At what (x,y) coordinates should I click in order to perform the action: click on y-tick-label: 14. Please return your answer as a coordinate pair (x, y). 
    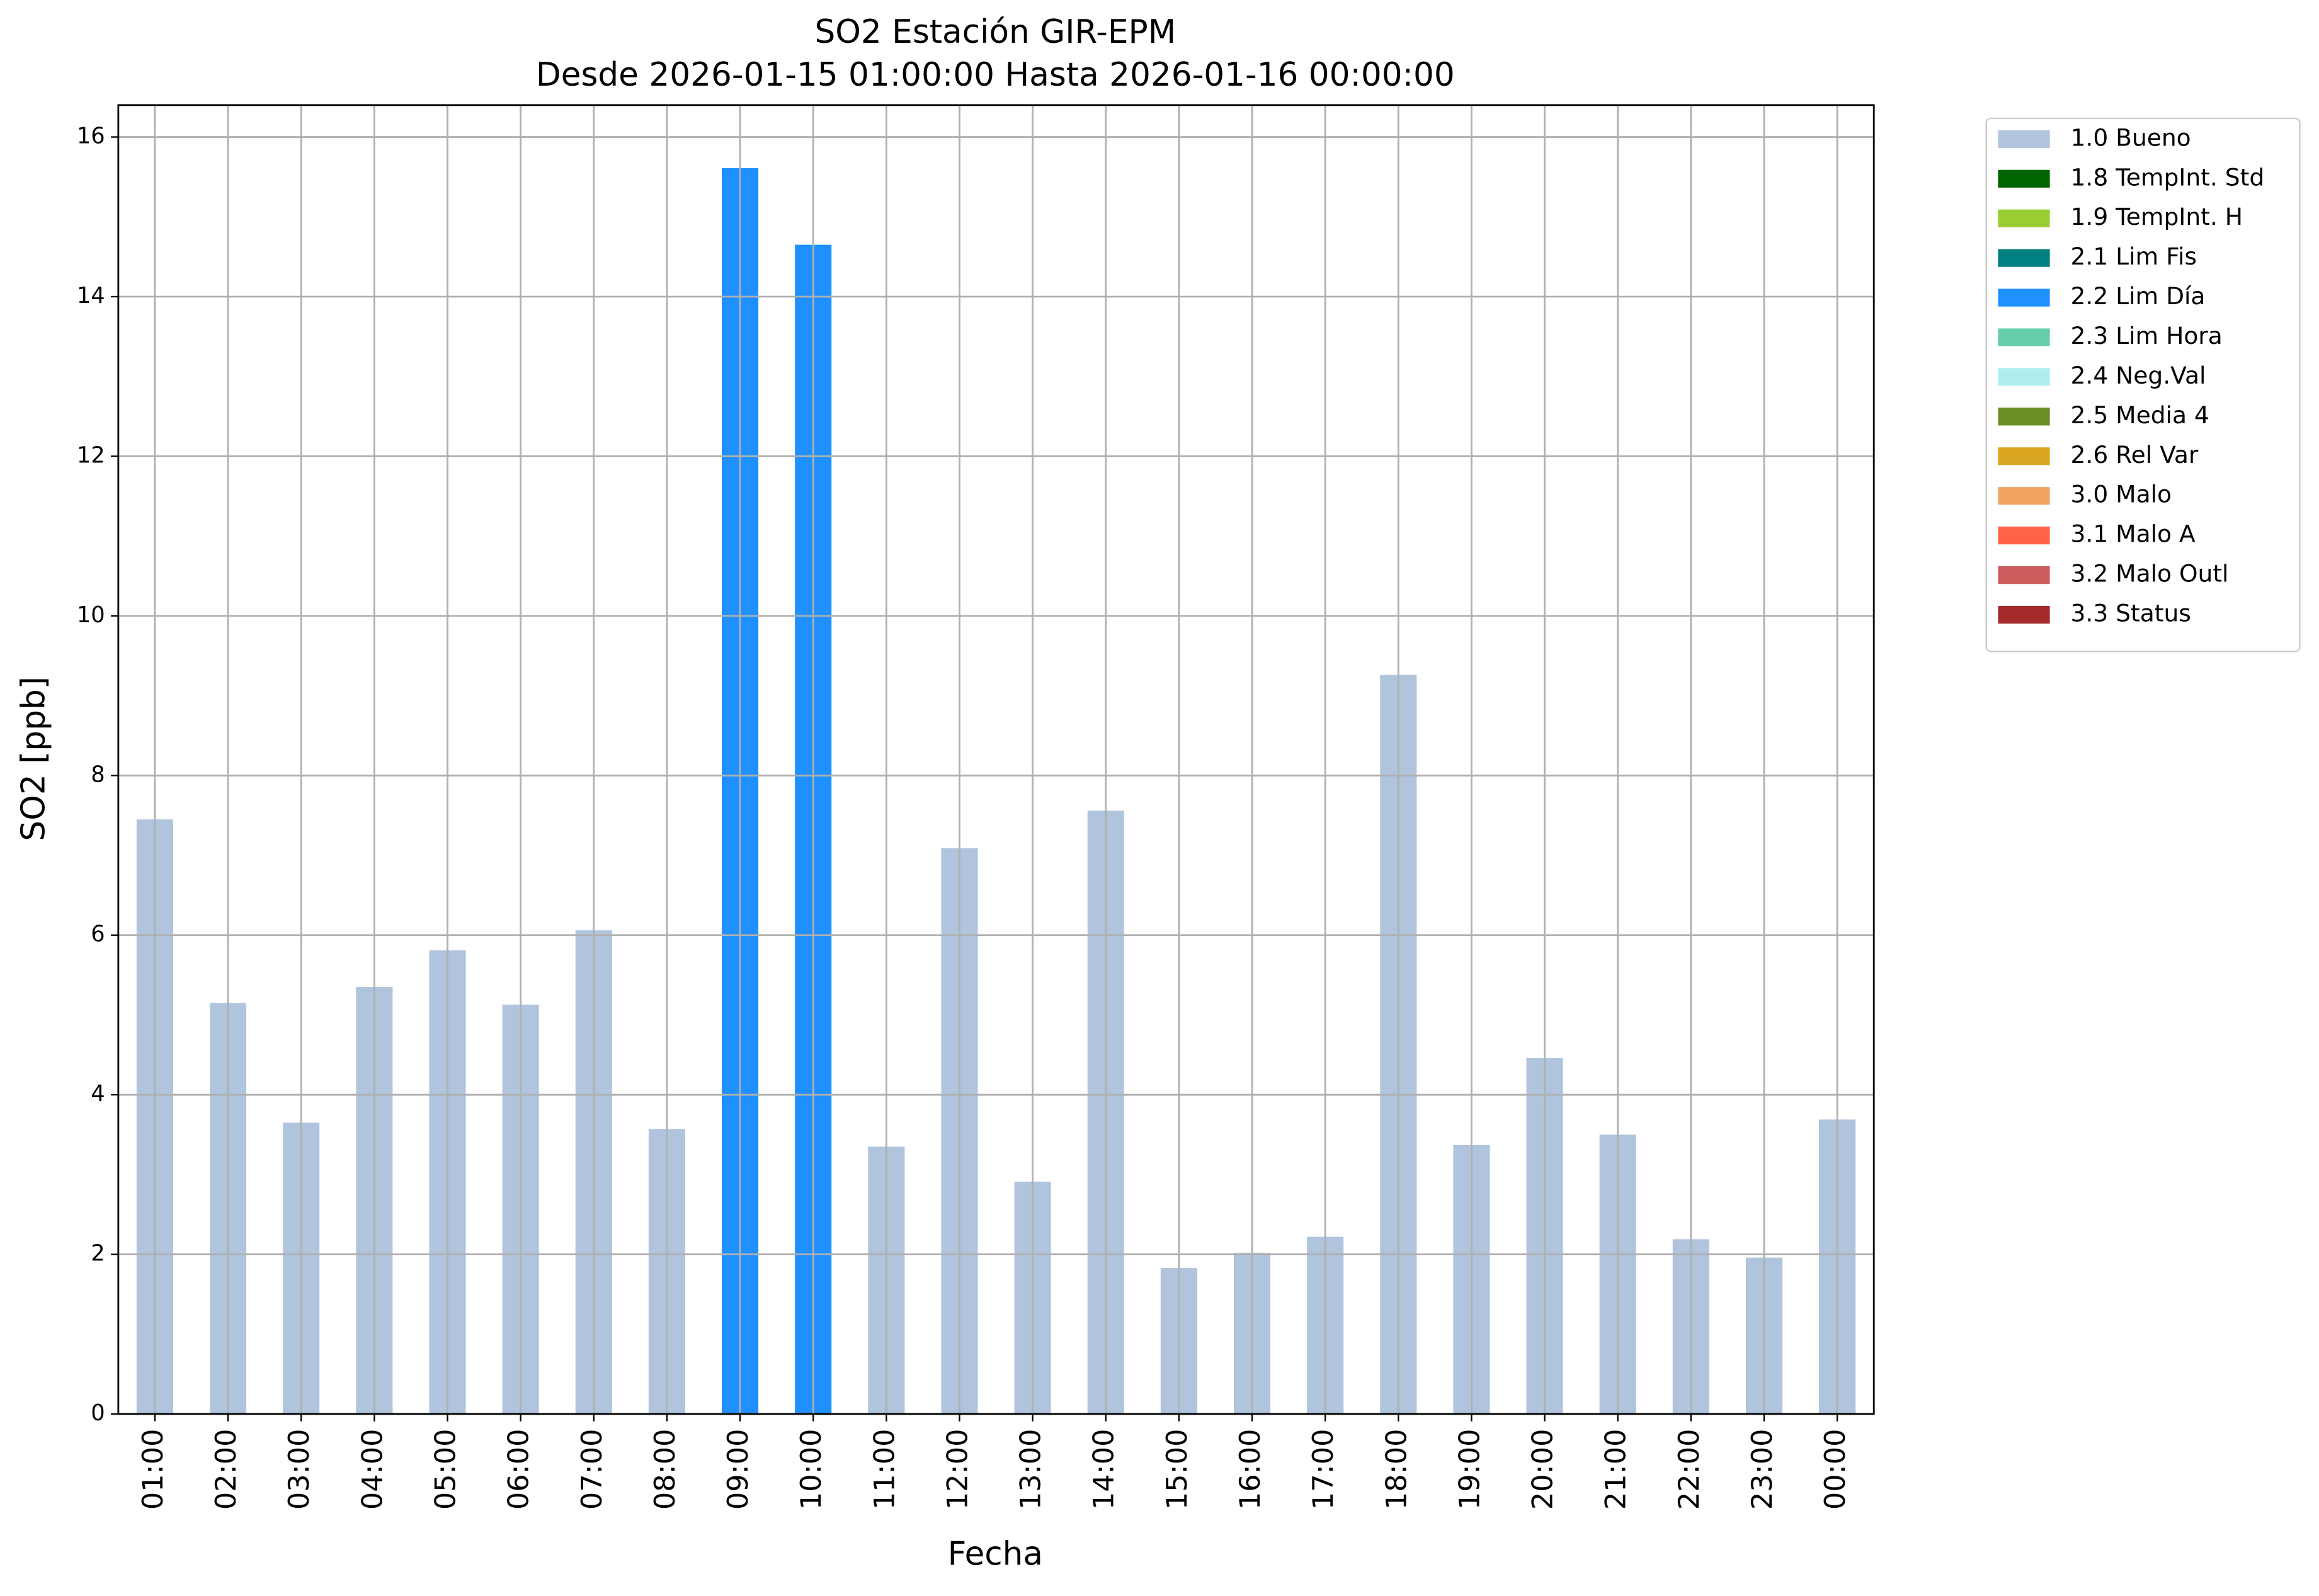
    Looking at the image, I should click on (91, 296).